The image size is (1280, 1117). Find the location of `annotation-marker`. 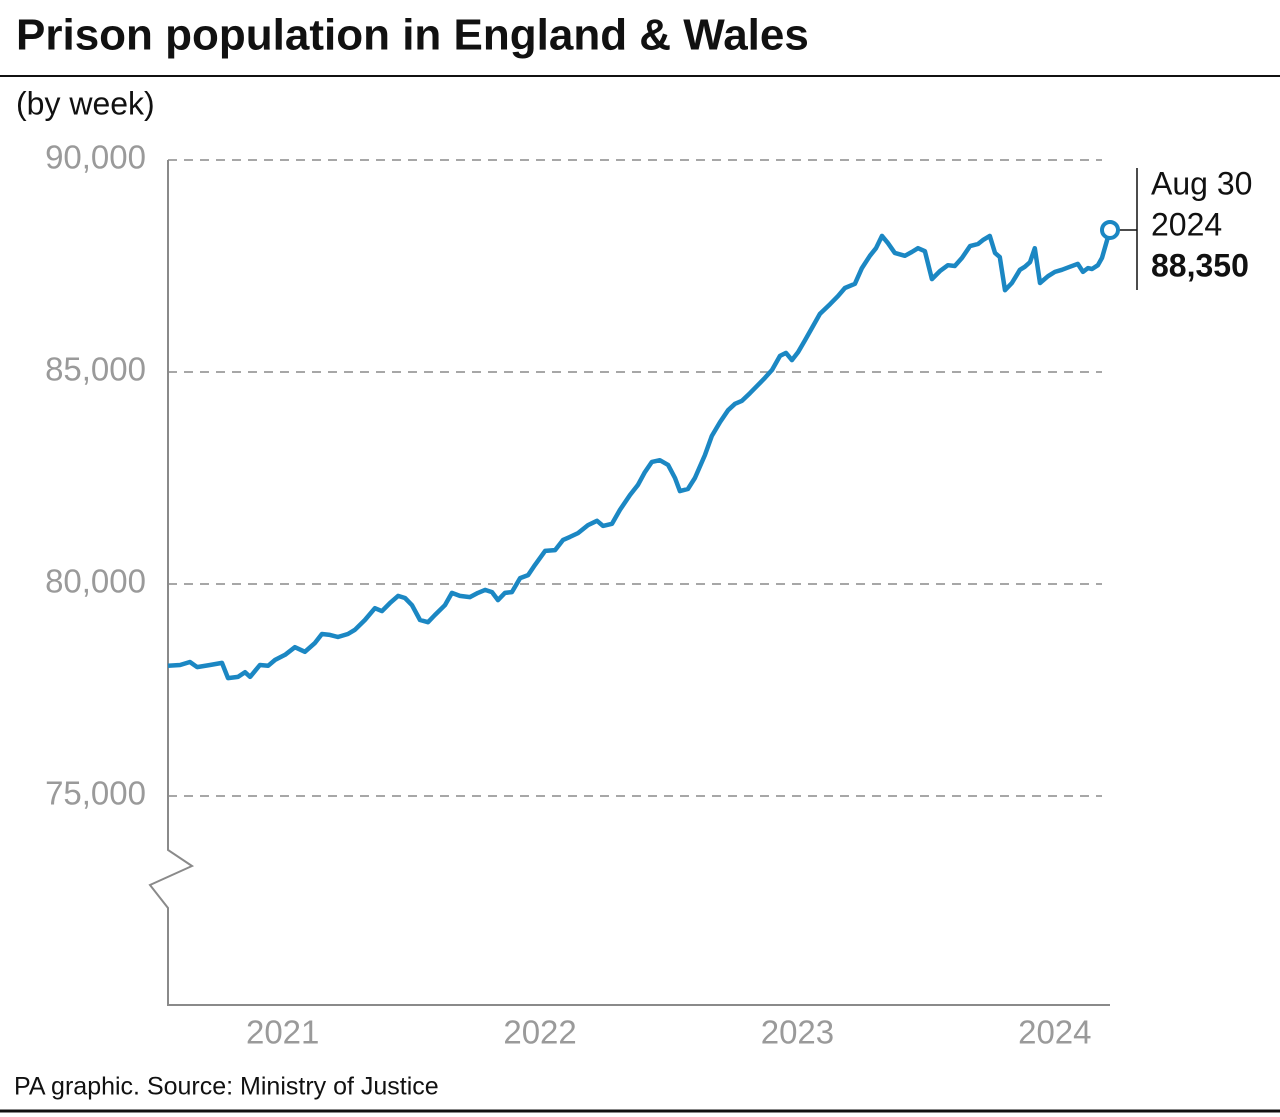

annotation-marker is located at coordinates (1110, 229).